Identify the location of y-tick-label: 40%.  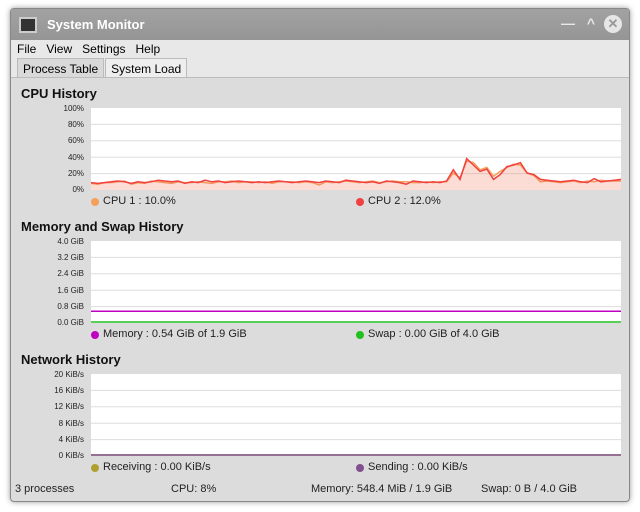
(75, 157).